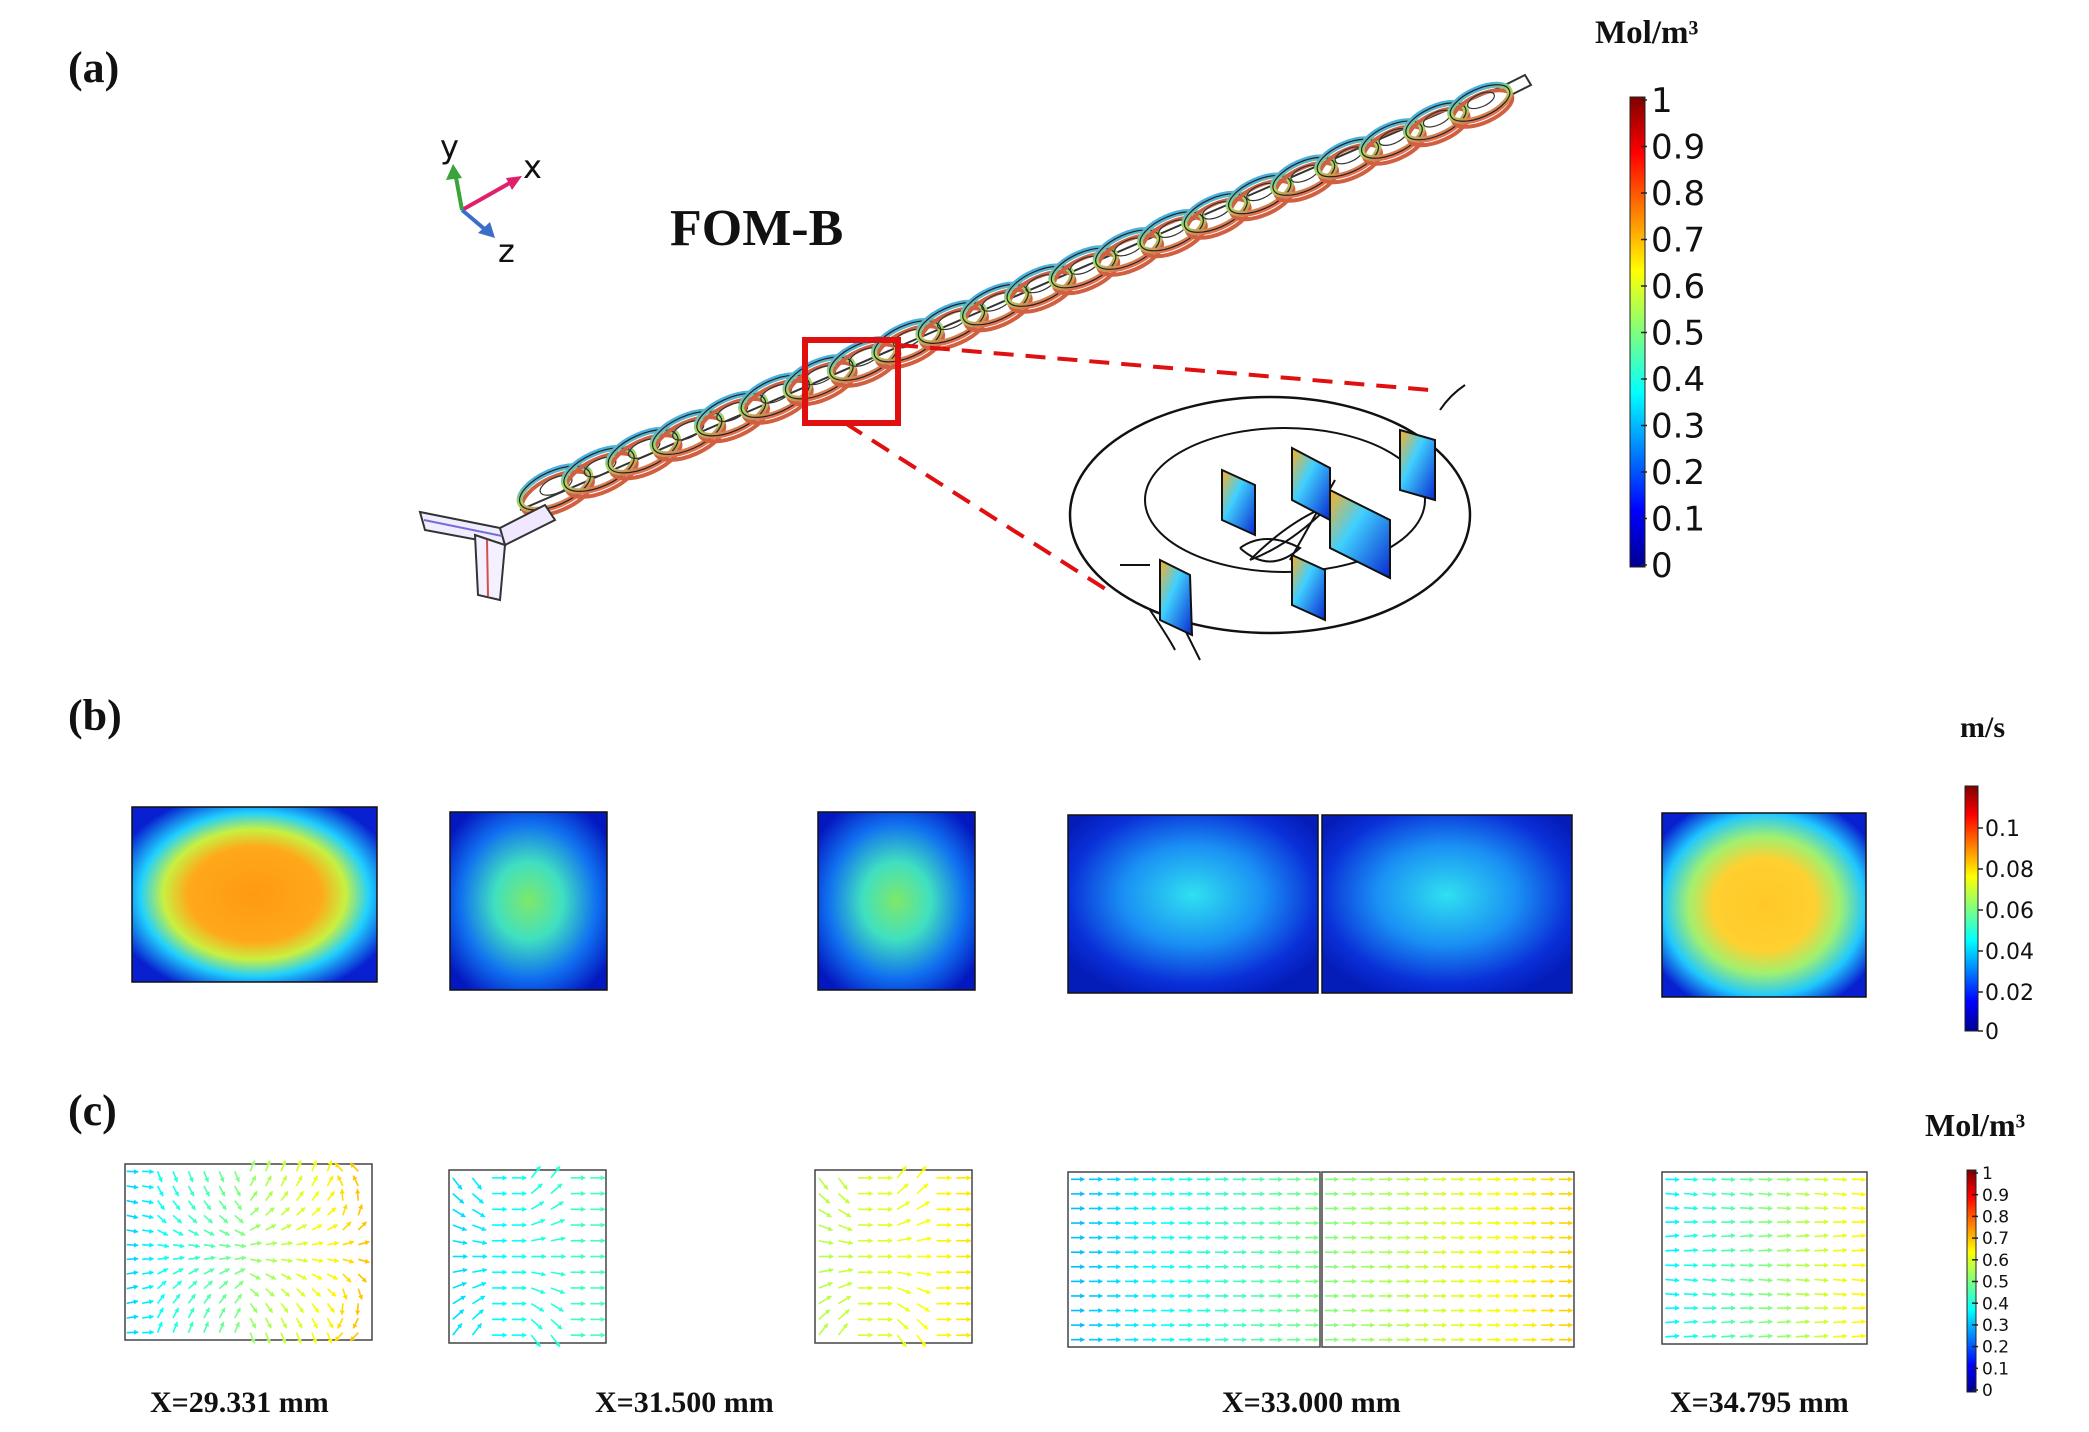  What do you see at coordinates (1987, 1174) in the screenshot?
I see `colorbar-c-tick: 1` at bounding box center [1987, 1174].